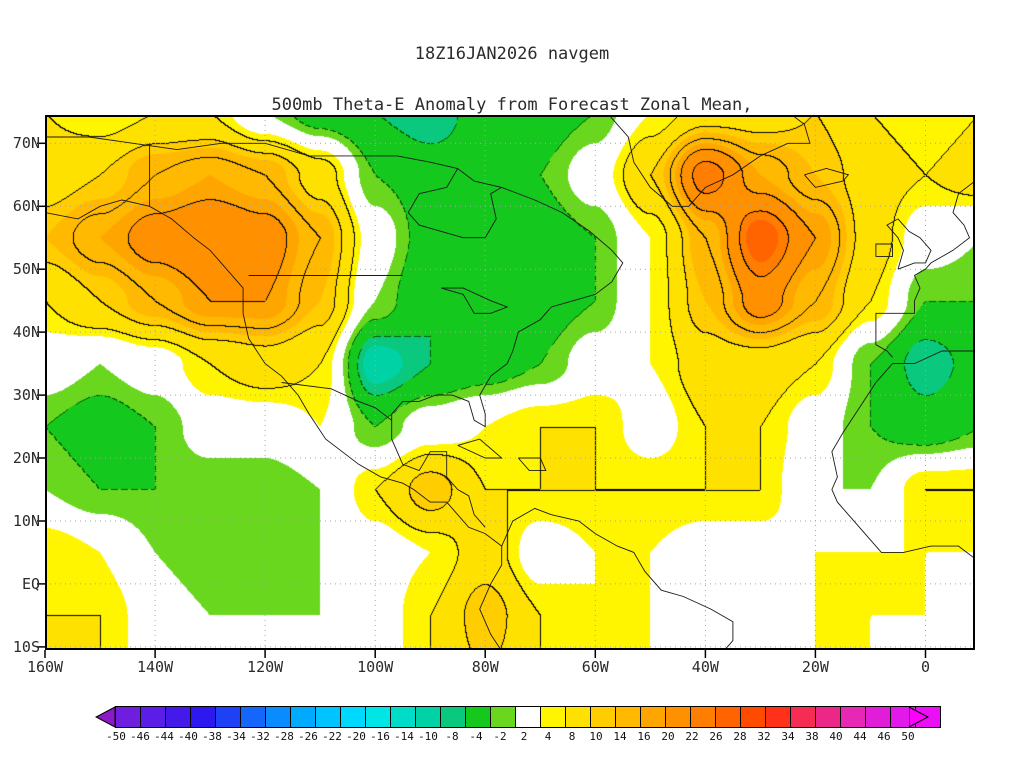 This screenshot has height=768, width=1024. I want to click on colorbar-segments, so click(528, 717).